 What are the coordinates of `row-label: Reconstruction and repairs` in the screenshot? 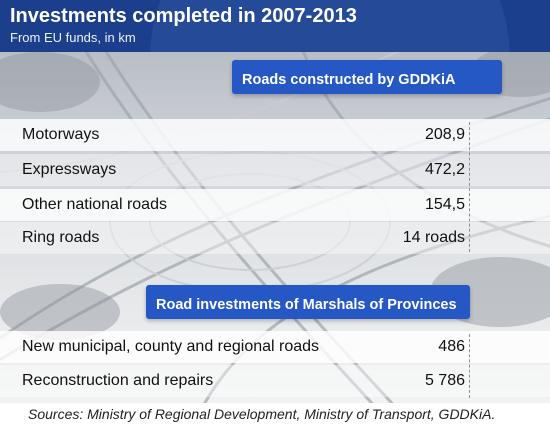 It's located at (118, 380).